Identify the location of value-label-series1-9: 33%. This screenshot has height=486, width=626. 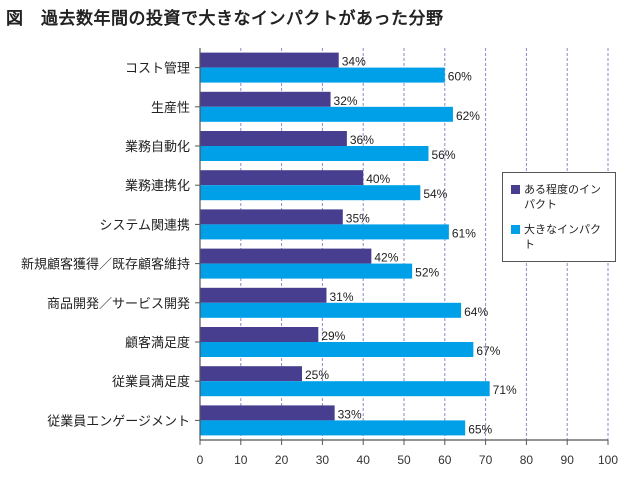
(350, 414).